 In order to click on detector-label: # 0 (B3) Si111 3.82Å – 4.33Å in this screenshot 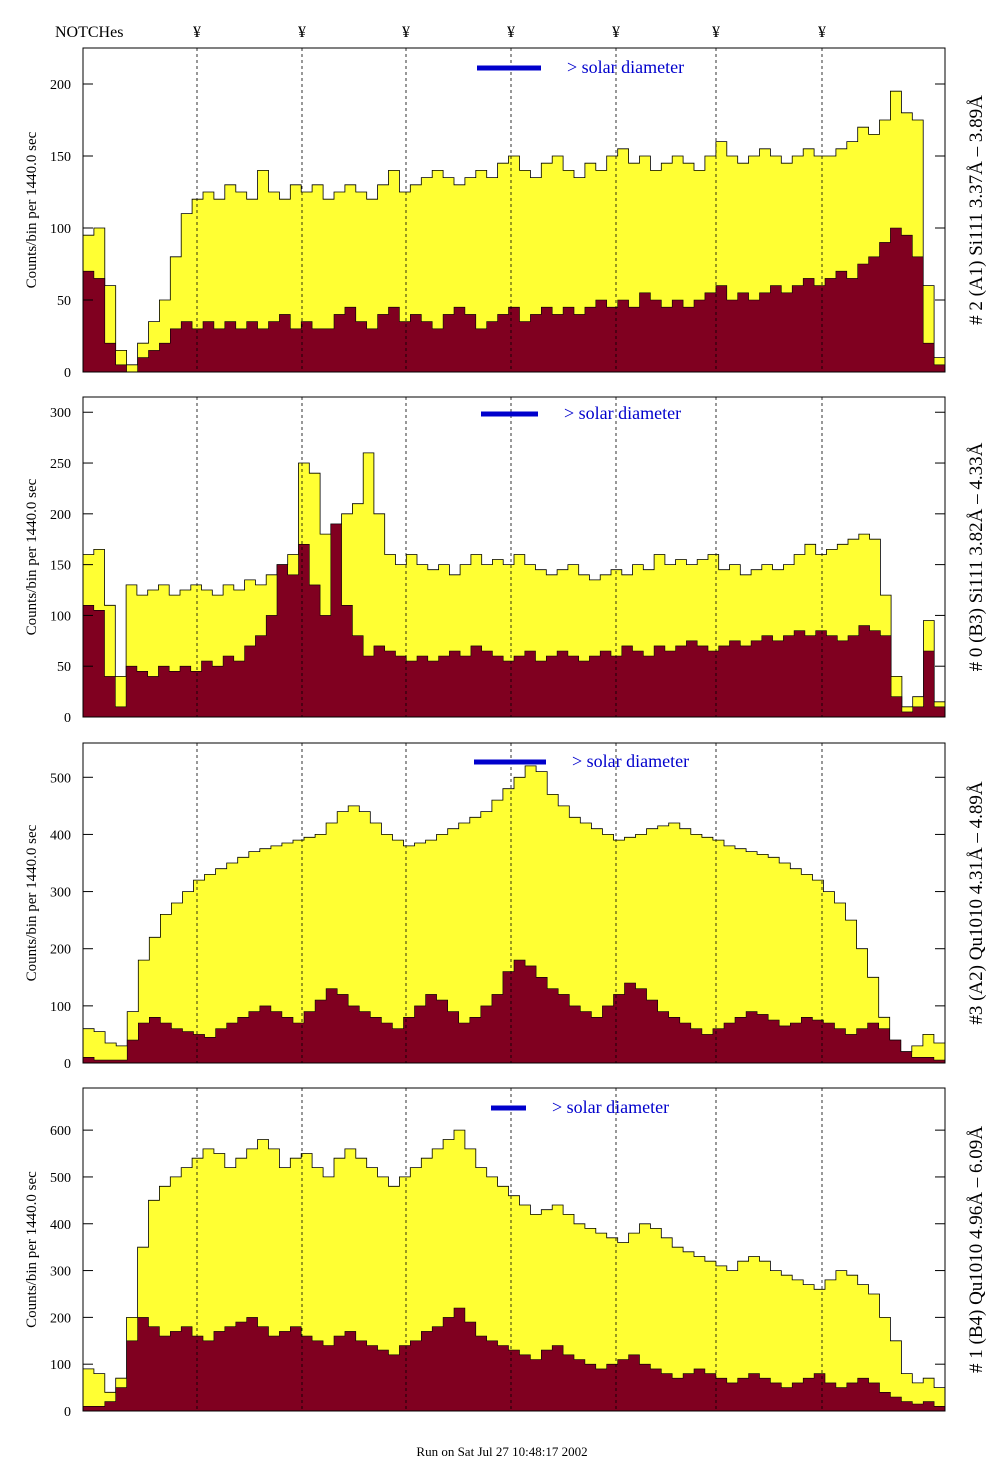, I will do `click(976, 556)`.